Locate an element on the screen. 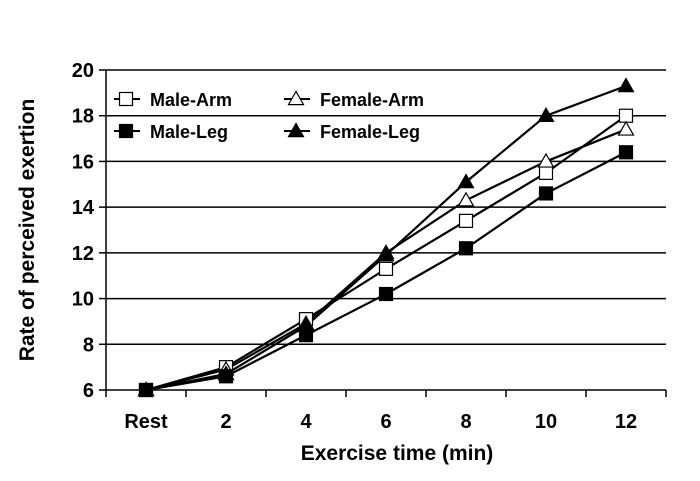  legend-symbol-male-arm is located at coordinates (126, 99).